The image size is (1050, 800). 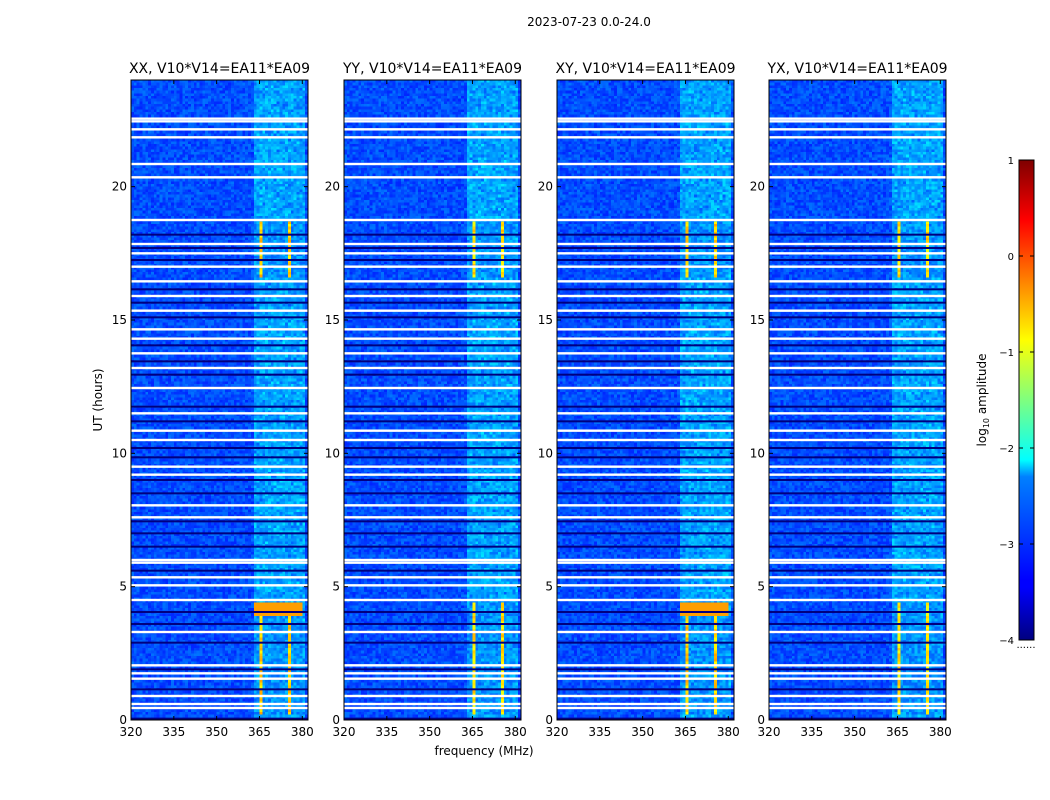 What do you see at coordinates (557, 732) in the screenshot?
I see `x-tick-label: 320` at bounding box center [557, 732].